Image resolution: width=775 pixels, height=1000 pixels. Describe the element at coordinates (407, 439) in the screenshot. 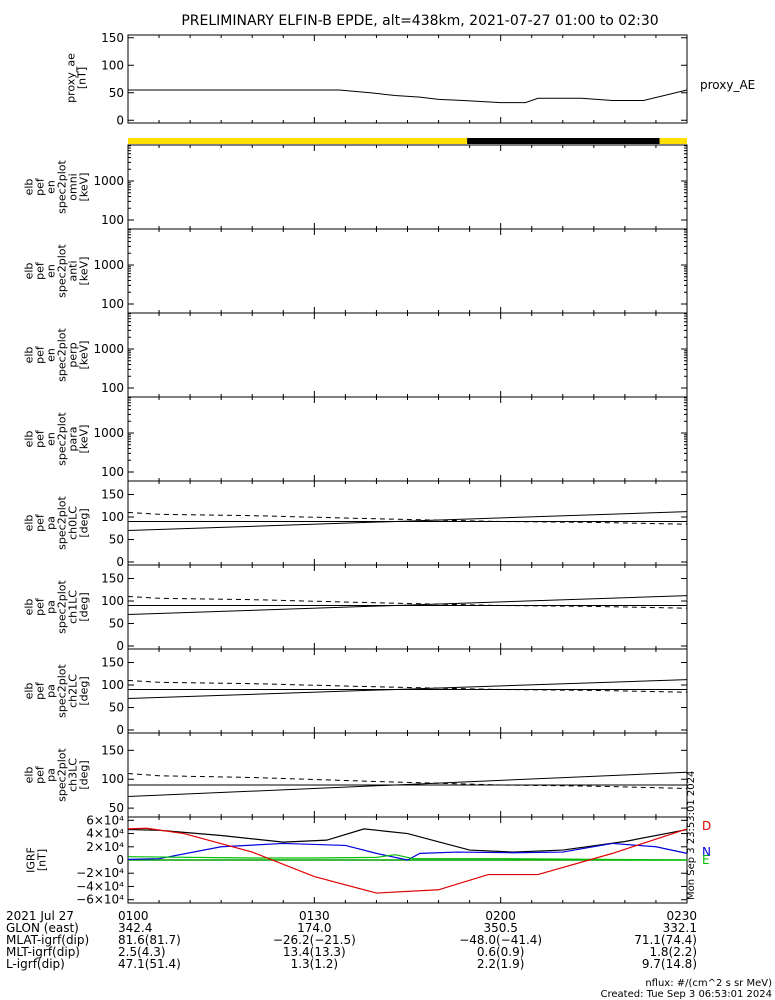

I see `panel-frame-para` at that location.